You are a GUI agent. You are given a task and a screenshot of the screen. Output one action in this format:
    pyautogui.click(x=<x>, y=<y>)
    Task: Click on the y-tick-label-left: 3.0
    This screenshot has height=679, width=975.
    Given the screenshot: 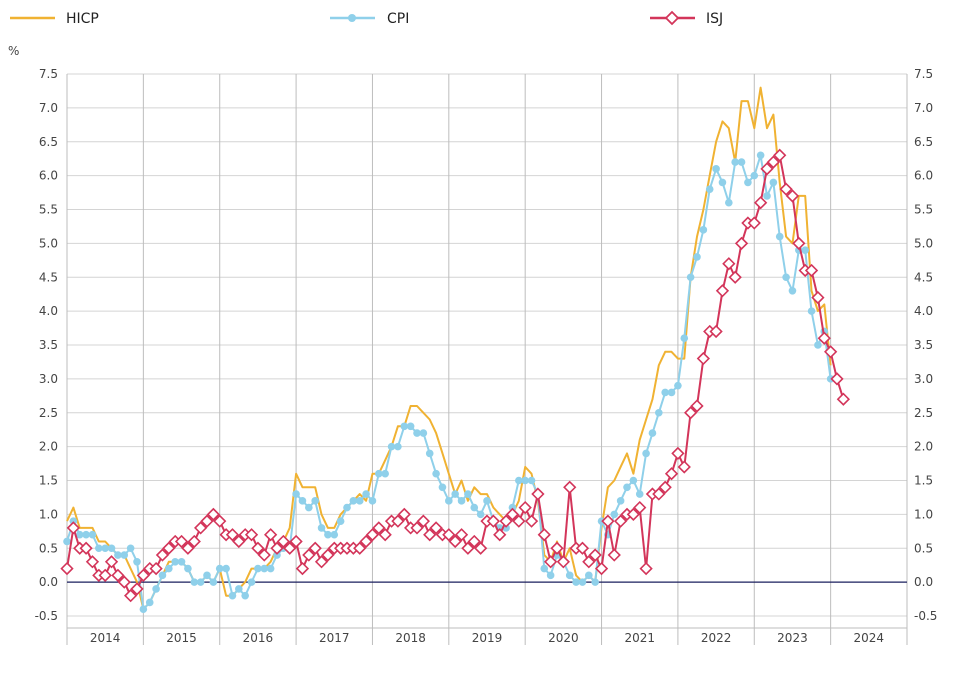 What is the action you would take?
    pyautogui.click(x=48, y=379)
    